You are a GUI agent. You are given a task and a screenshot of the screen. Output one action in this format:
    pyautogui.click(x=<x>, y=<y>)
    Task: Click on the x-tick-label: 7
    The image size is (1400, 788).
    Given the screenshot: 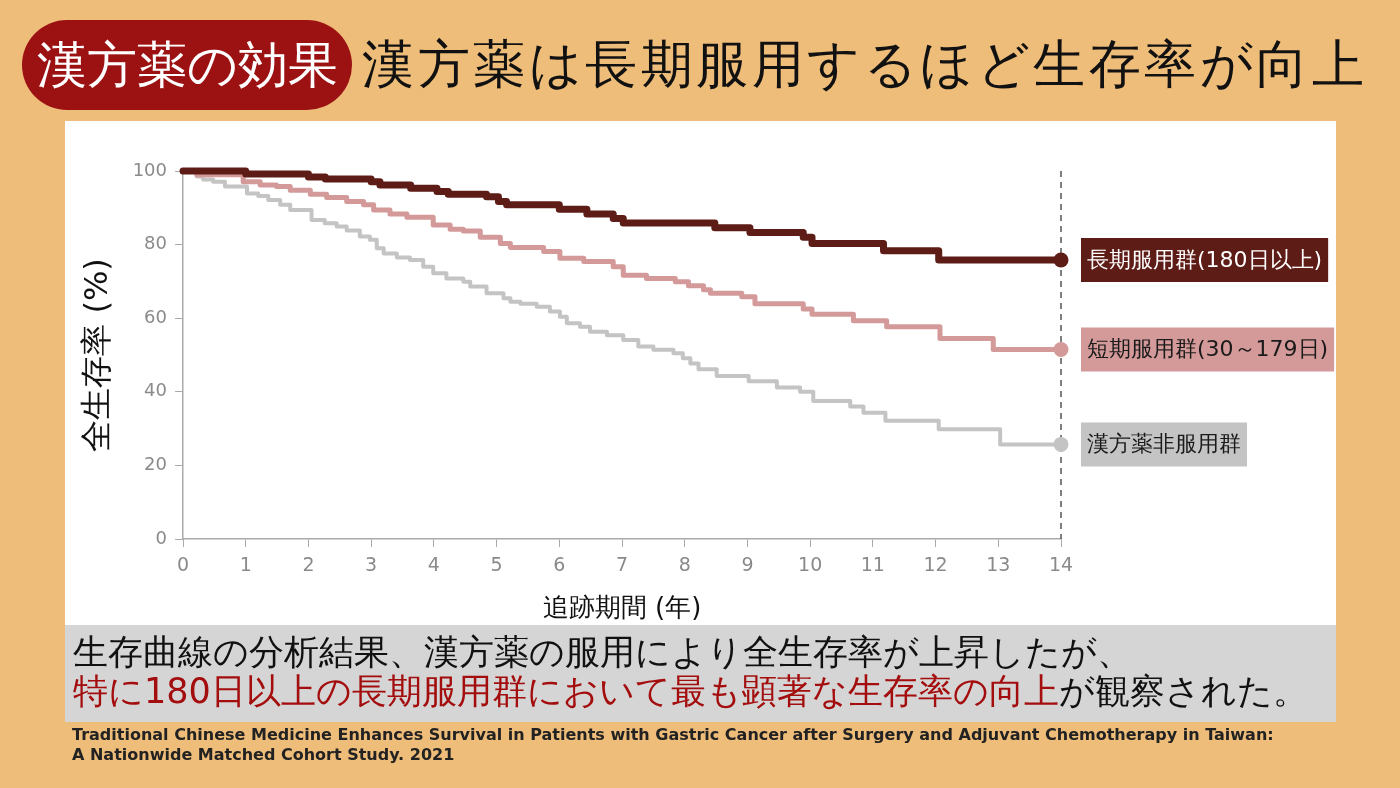 What is the action you would take?
    pyautogui.click(x=622, y=564)
    